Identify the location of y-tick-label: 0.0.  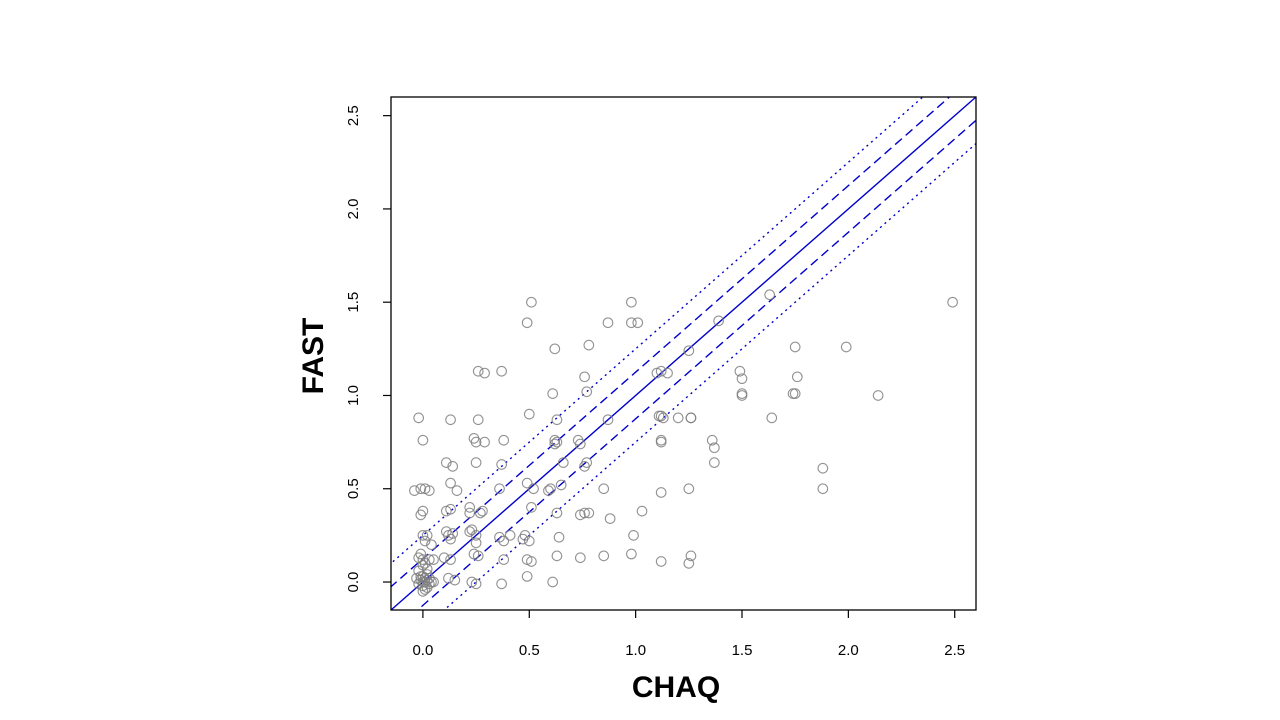
(353, 582).